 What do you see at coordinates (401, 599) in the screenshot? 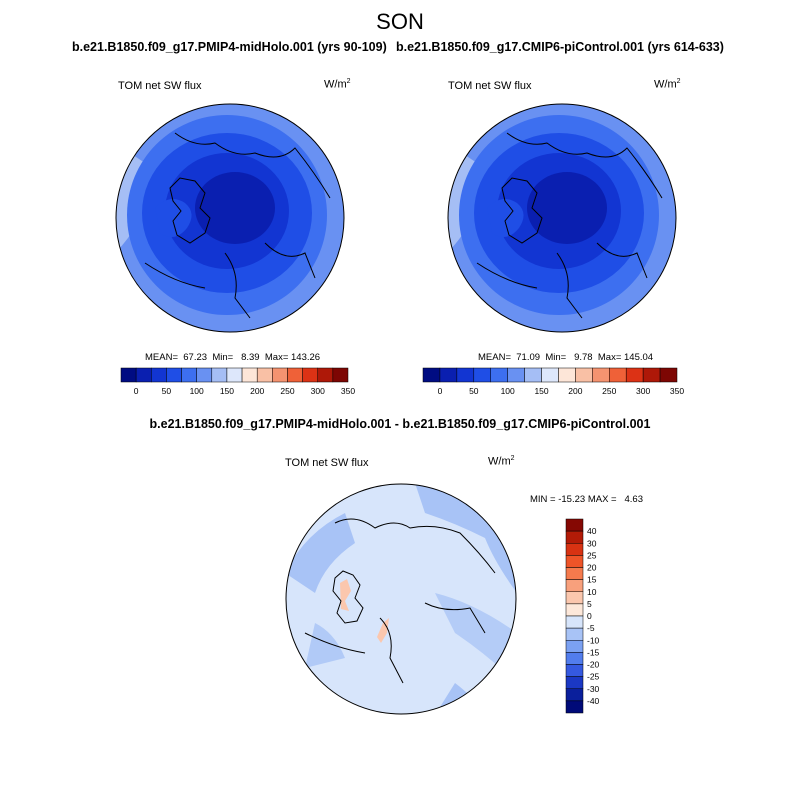
I see `difference-polar-map` at bounding box center [401, 599].